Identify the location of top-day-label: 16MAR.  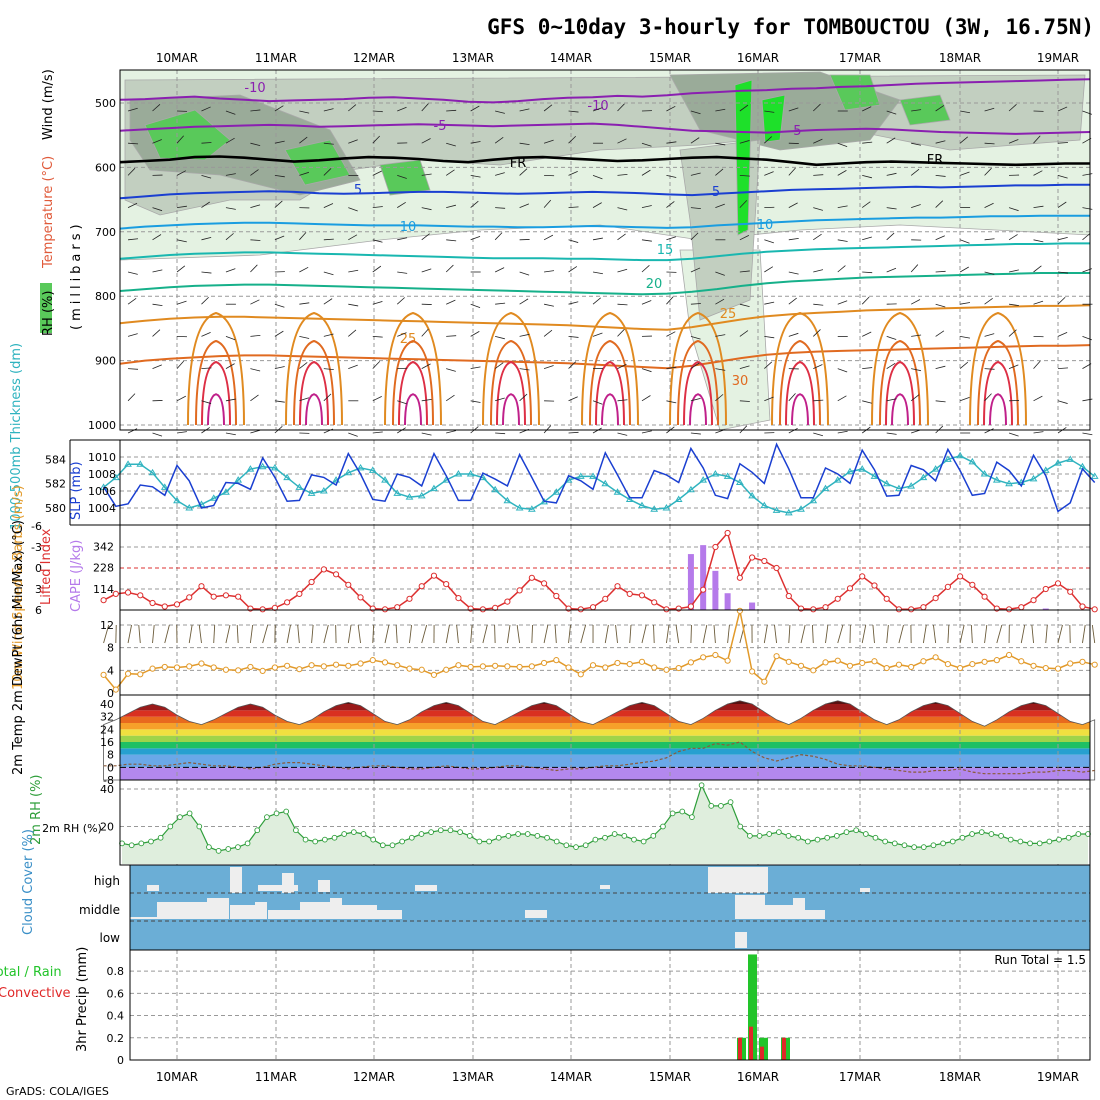
(758, 58).